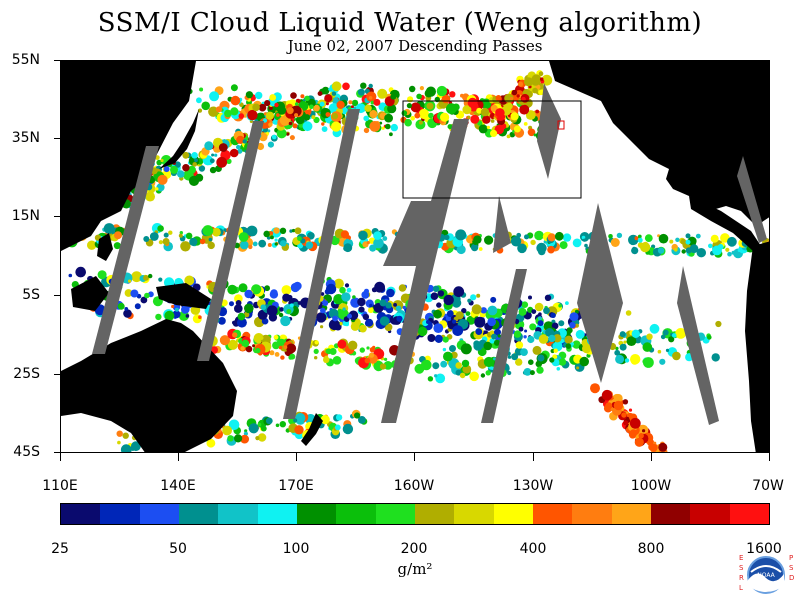 Image resolution: width=800 pixels, height=604 pixels. I want to click on colorbar-swatch, so click(355, 514).